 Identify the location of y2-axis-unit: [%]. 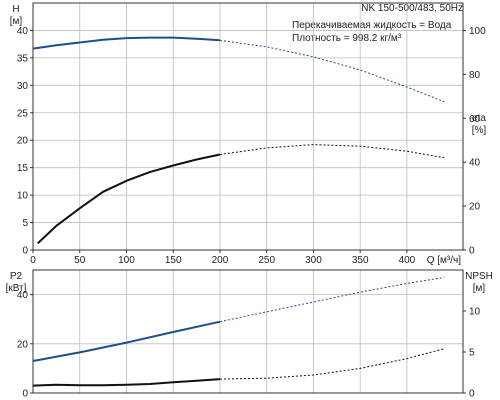
(479, 130).